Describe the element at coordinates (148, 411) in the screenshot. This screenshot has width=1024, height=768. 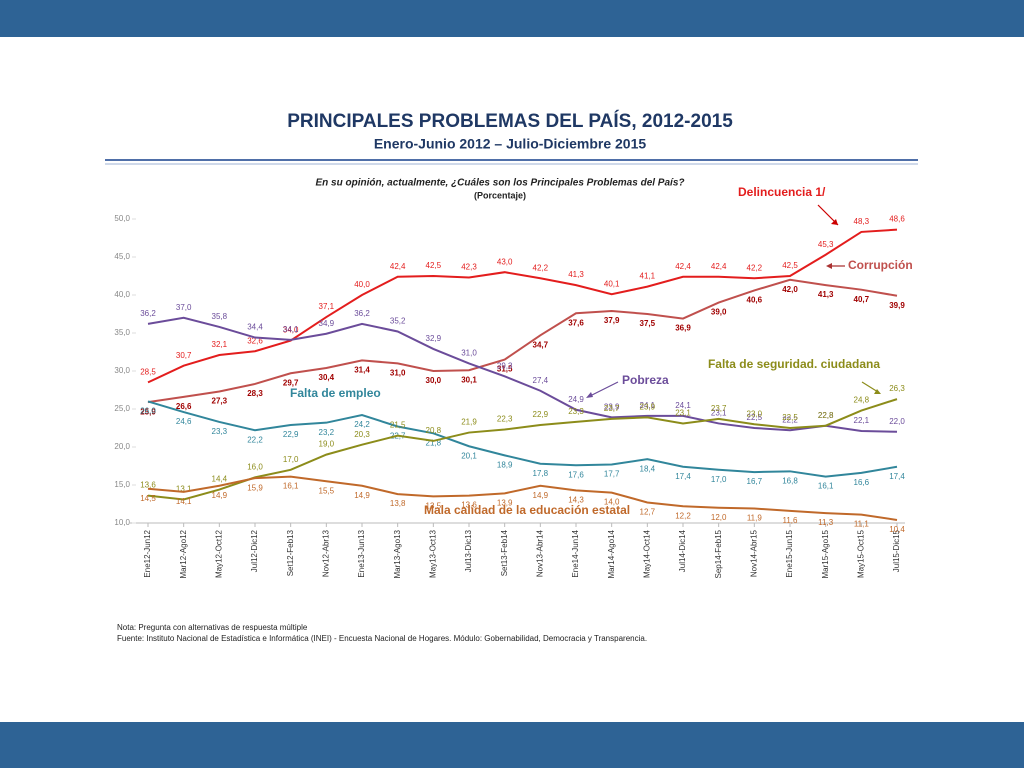
I see `data-label: 25,9` at that location.